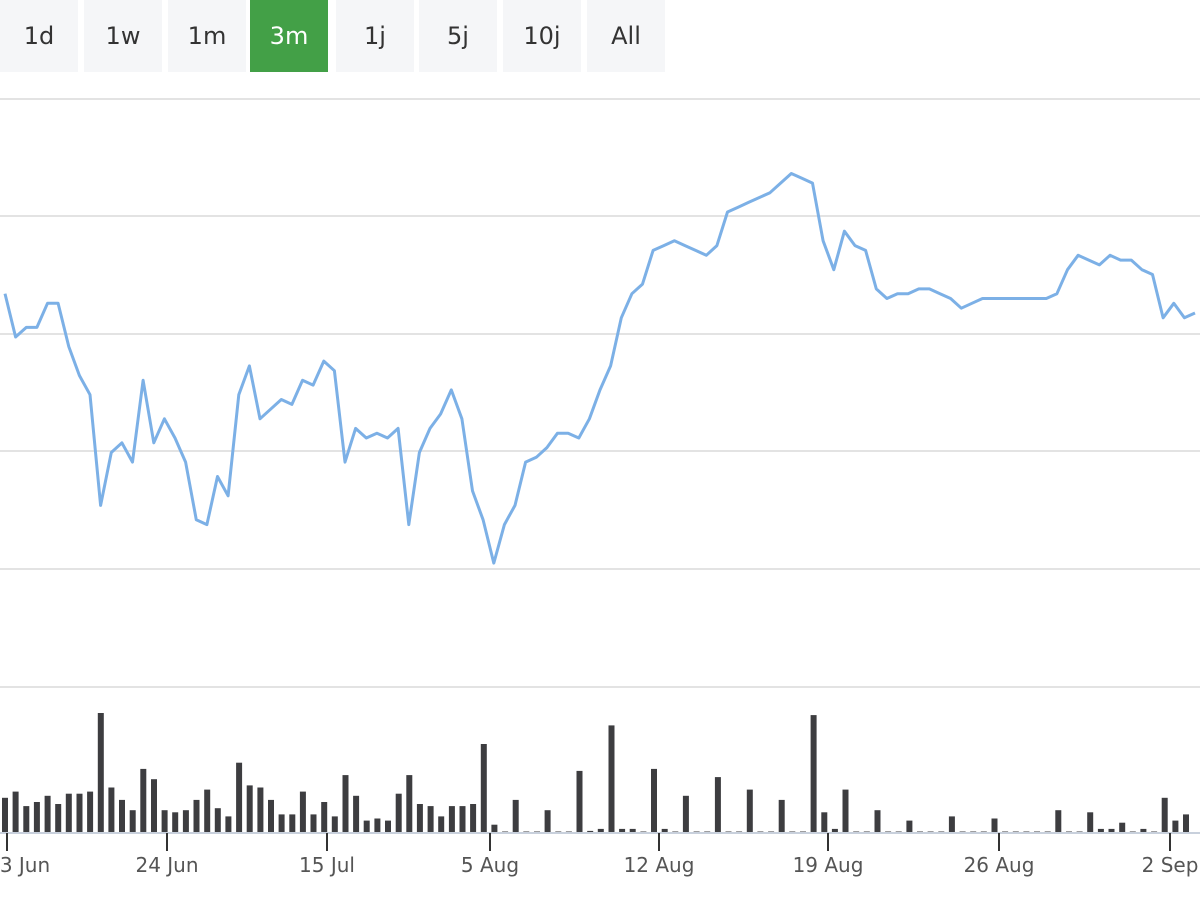  Describe the element at coordinates (542, 36) in the screenshot. I see `range-button-10j: 10j` at that location.